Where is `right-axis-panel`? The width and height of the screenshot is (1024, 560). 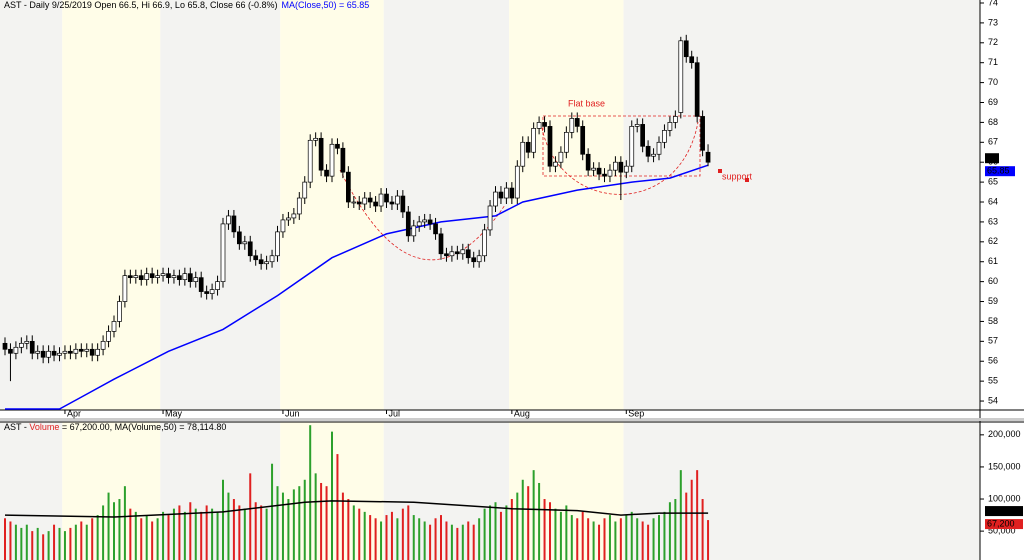
right-axis-panel is located at coordinates (1002, 280).